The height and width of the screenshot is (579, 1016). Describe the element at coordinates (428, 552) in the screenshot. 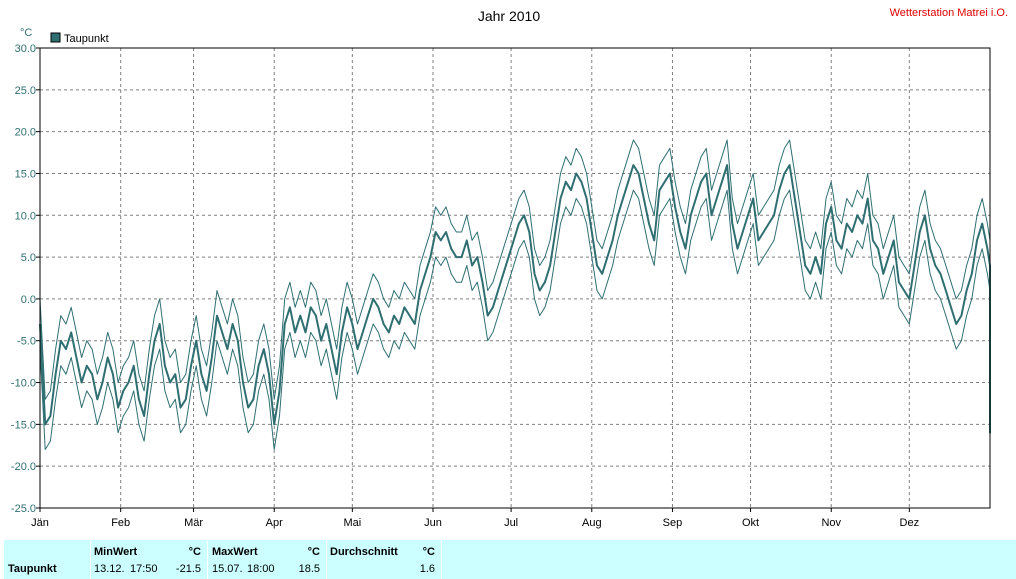

I see `avg-unit: °C` at that location.